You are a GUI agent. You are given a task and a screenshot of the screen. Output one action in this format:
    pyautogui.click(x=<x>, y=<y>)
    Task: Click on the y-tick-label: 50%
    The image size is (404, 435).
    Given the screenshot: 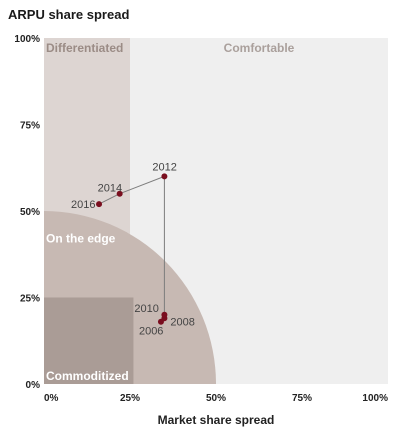 What is the action you would take?
    pyautogui.click(x=30, y=212)
    